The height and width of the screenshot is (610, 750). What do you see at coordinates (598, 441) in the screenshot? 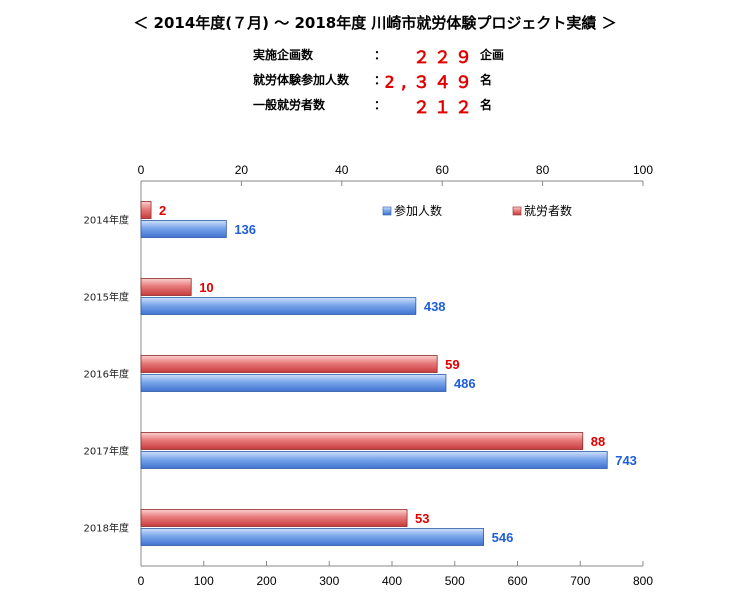
I see `employed-data-label: 88` at bounding box center [598, 441].